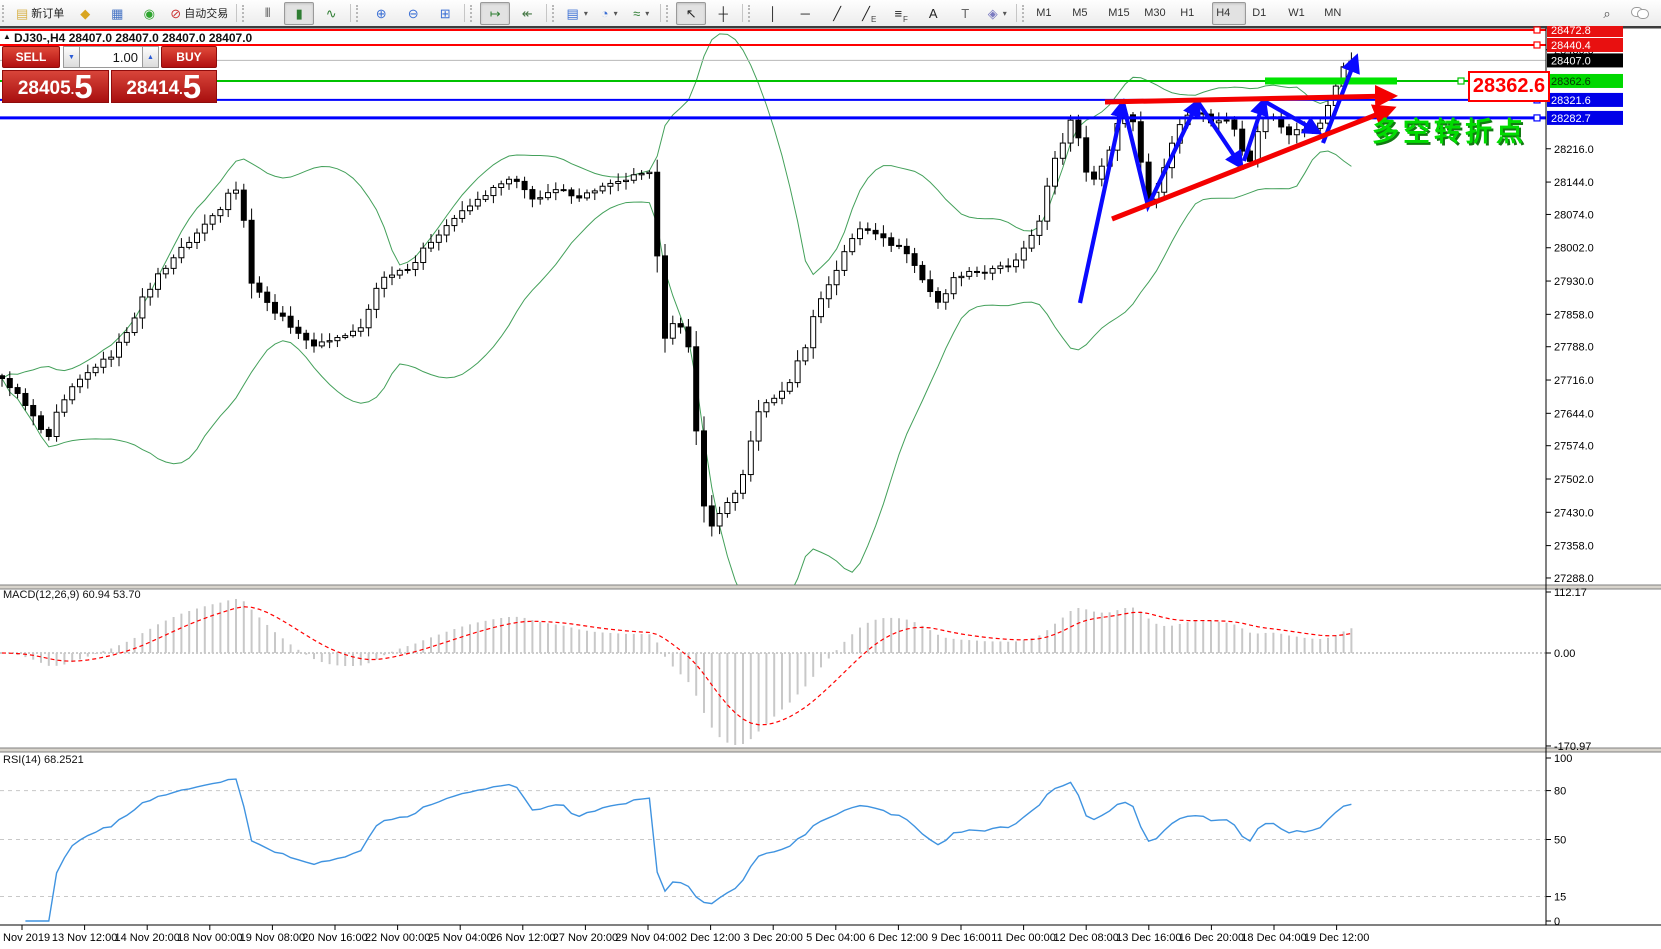  What do you see at coordinates (866, 13) in the screenshot?
I see `channel-icon: ╱` at bounding box center [866, 13].